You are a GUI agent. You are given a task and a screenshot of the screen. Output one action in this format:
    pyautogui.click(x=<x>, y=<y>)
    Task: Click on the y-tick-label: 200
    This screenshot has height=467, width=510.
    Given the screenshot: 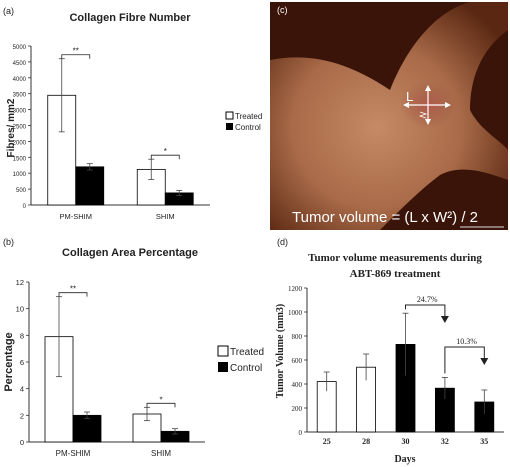 What is the action you would take?
    pyautogui.click(x=297, y=409)
    